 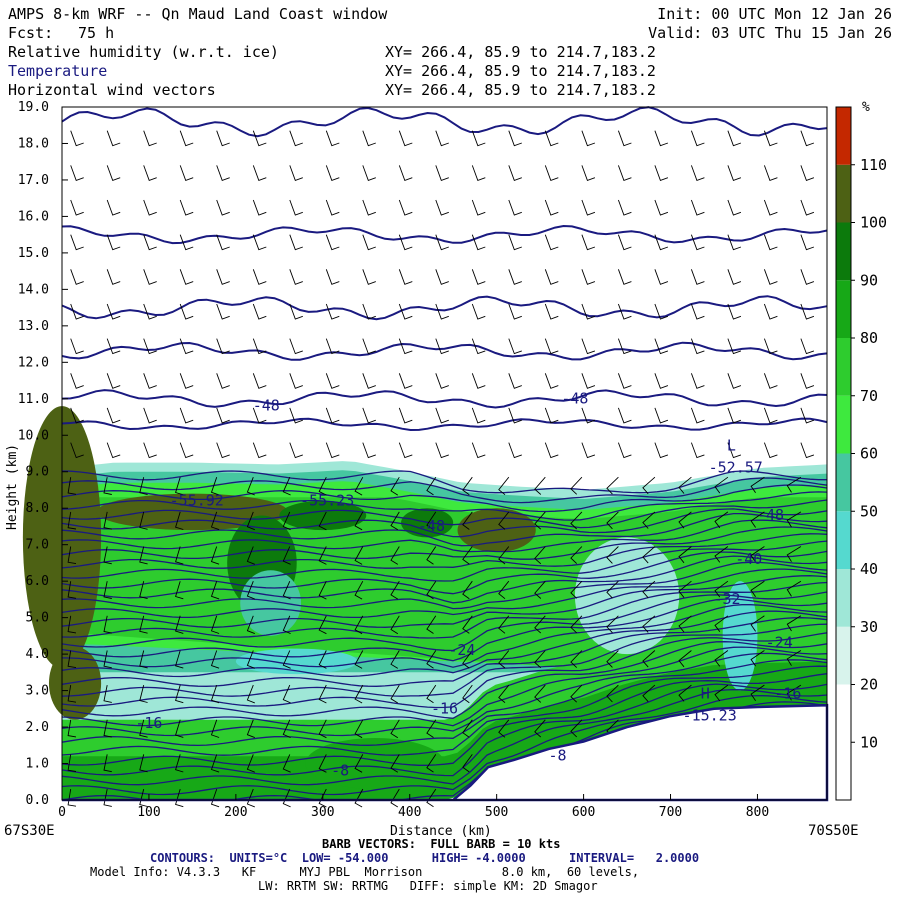 I want to click on x-tick-label-7: 700, so click(x=670, y=812).